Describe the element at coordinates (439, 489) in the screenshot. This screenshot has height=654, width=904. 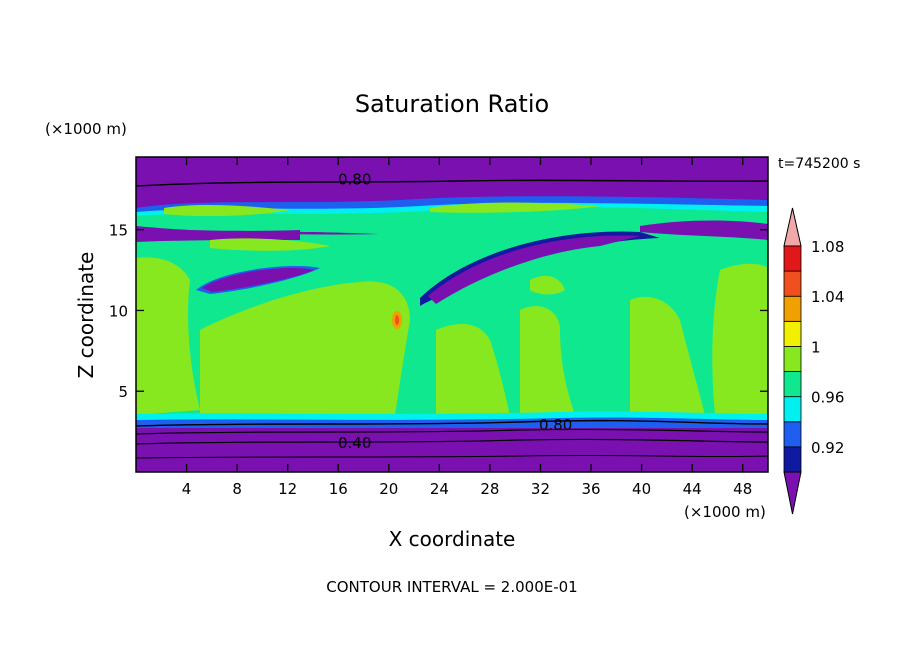
I see `x-tick-label: 24` at that location.